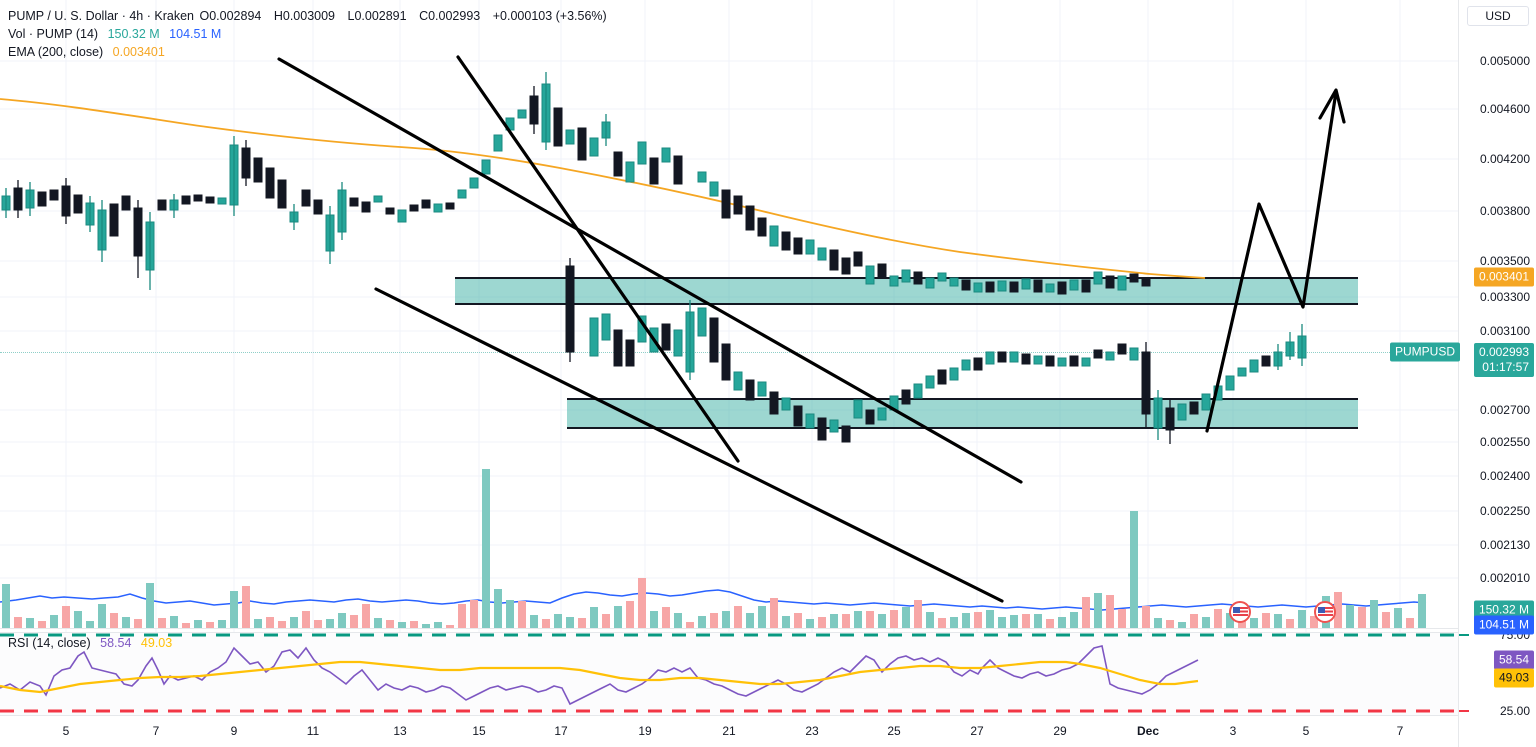 The width and height of the screenshot is (1536, 747). What do you see at coordinates (713, 600) in the screenshot?
I see `volume-ma-line` at bounding box center [713, 600].